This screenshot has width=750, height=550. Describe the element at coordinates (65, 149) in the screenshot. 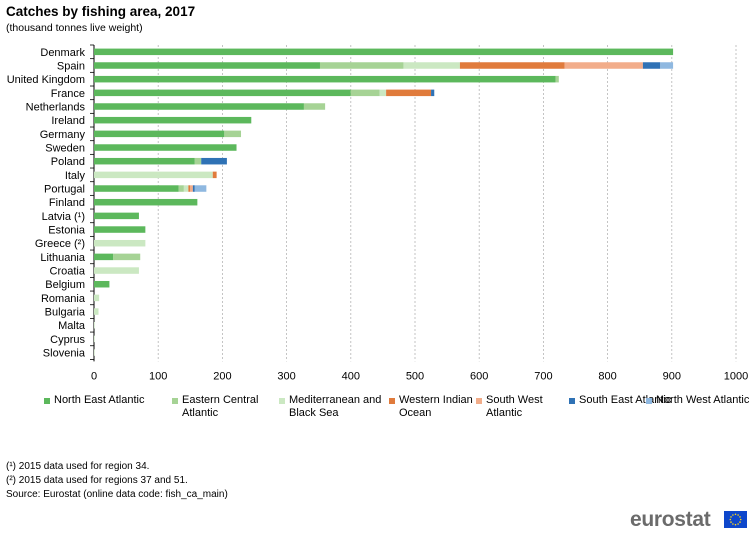

I see `category-label: Sweden` at that location.